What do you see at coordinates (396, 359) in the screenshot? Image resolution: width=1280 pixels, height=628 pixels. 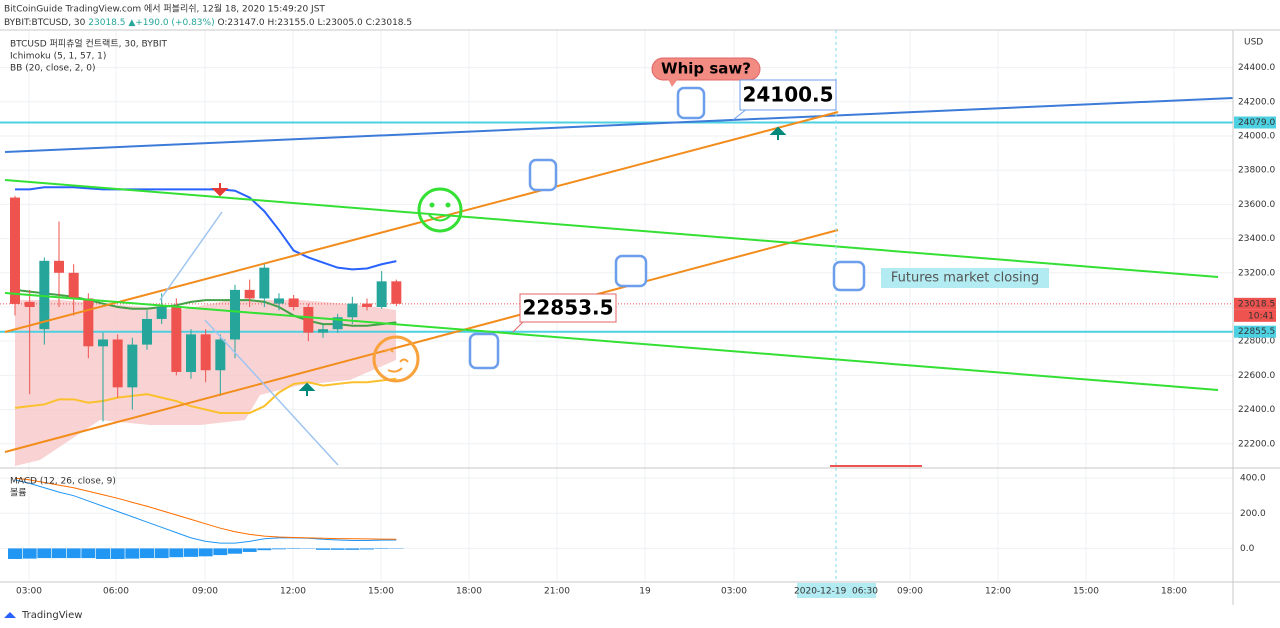 I see `dizzy-face` at bounding box center [396, 359].